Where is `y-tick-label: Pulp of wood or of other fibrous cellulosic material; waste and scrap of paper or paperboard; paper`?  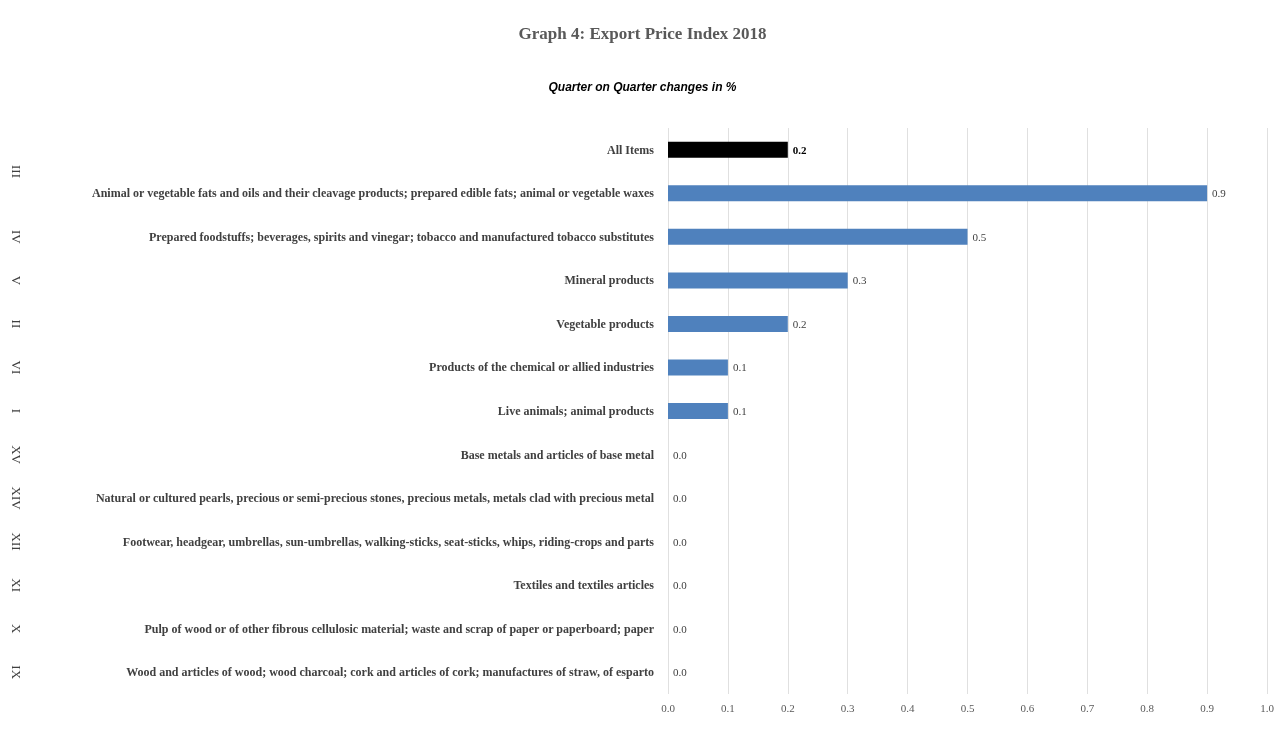 y-tick-label: Pulp of wood or of other fibrous cellulosic material; waste and scrap of paper or paperboard; paper is located at coordinates (399, 628).